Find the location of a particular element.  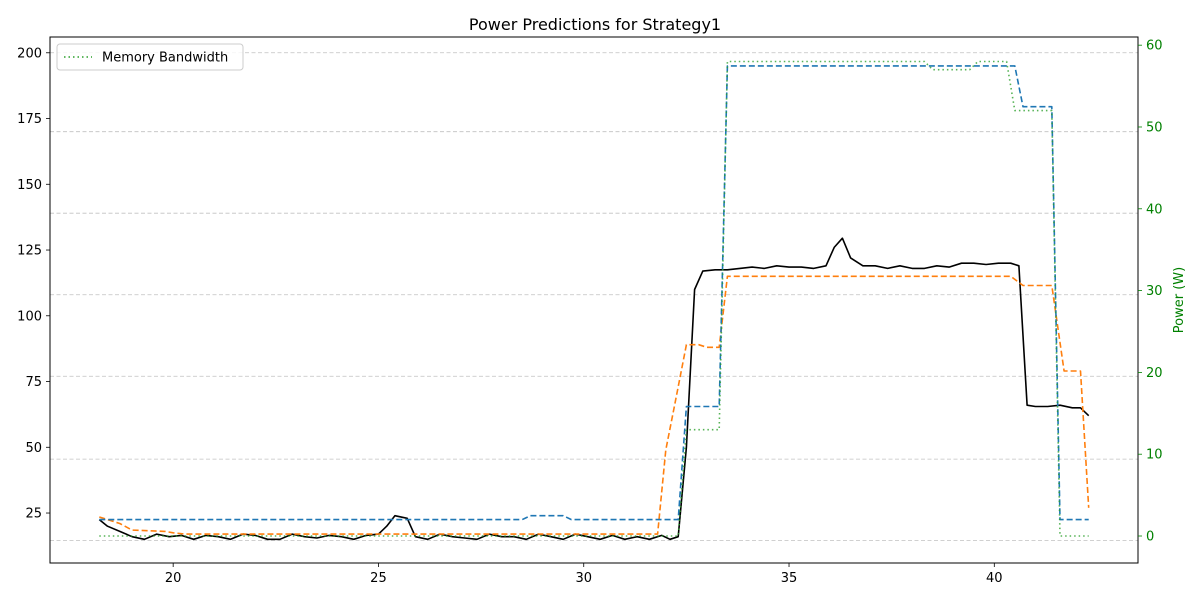

right-y-tick-label: 20 is located at coordinates (1154, 373).